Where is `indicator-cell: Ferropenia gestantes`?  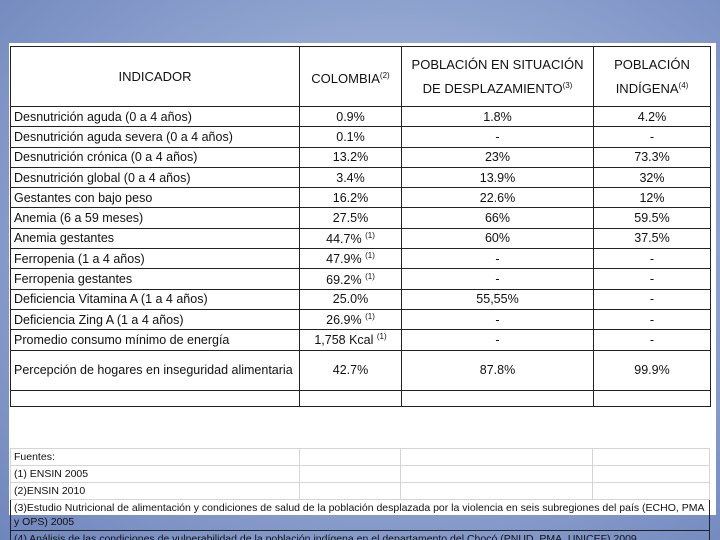 indicator-cell: Ferropenia gestantes is located at coordinates (155, 279).